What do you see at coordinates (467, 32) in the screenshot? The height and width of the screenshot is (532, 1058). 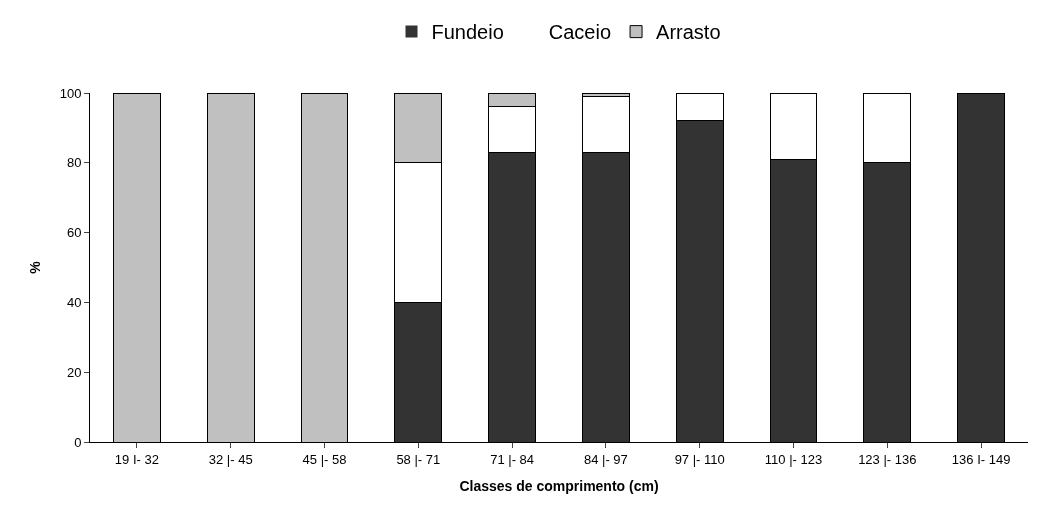 I see `legend-label: Fundeio` at bounding box center [467, 32].